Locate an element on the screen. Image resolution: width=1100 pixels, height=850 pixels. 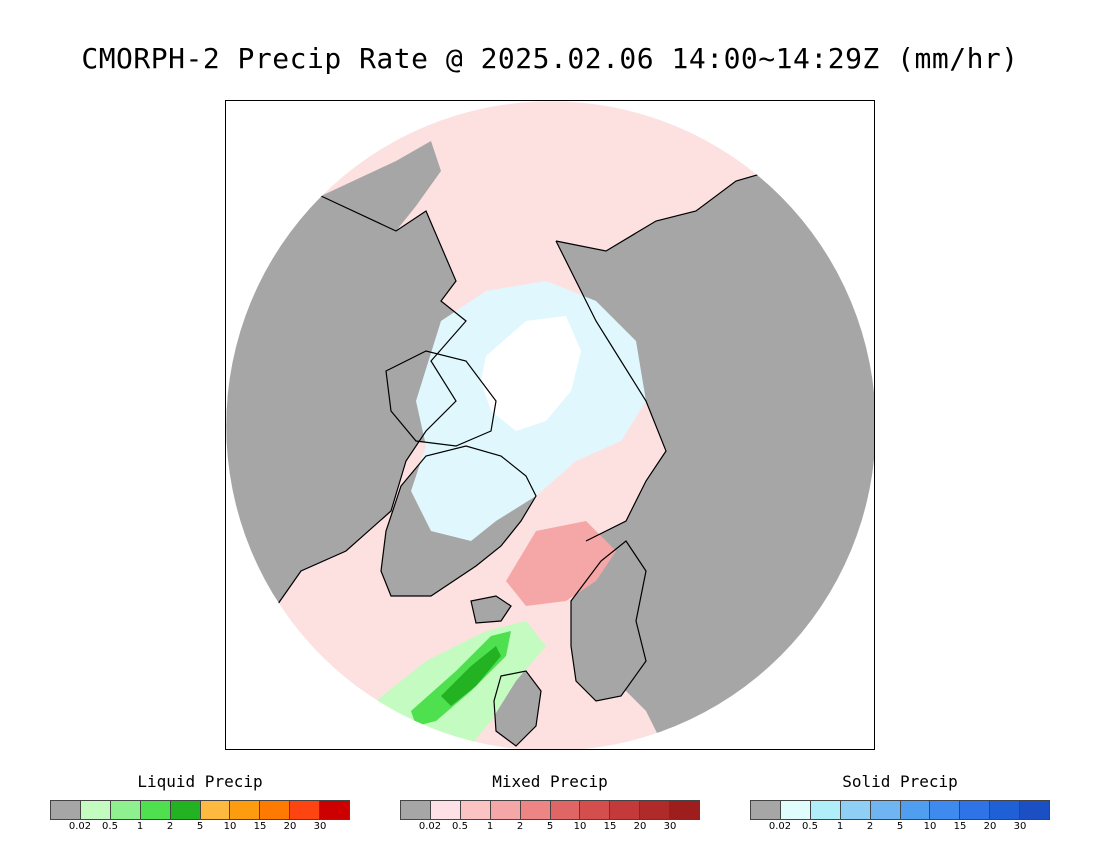
land-north-america is located at coordinates (346, 418).